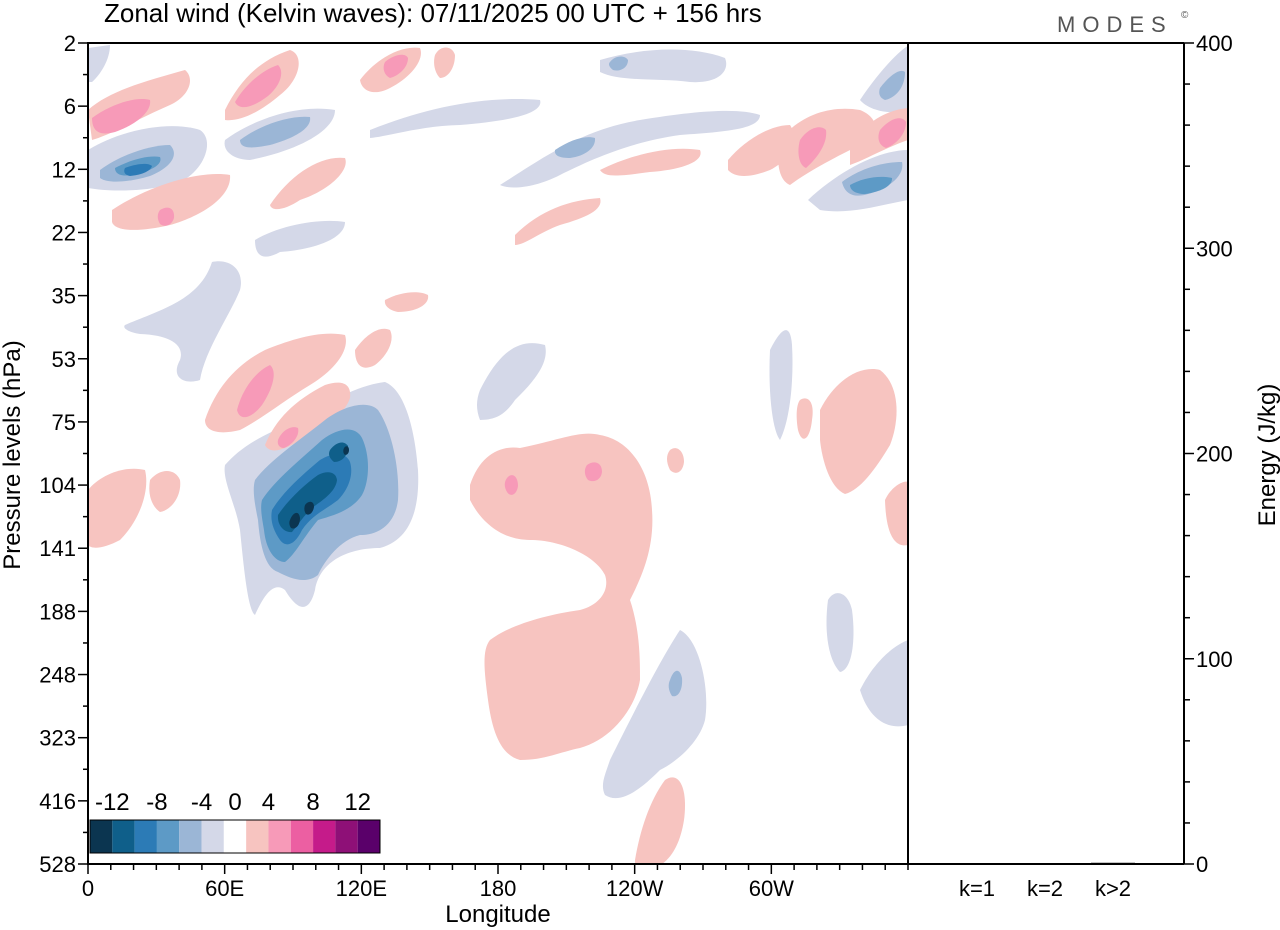 This screenshot has height=930, width=1280. I want to click on energy-tick-label: 300, so click(1214, 248).